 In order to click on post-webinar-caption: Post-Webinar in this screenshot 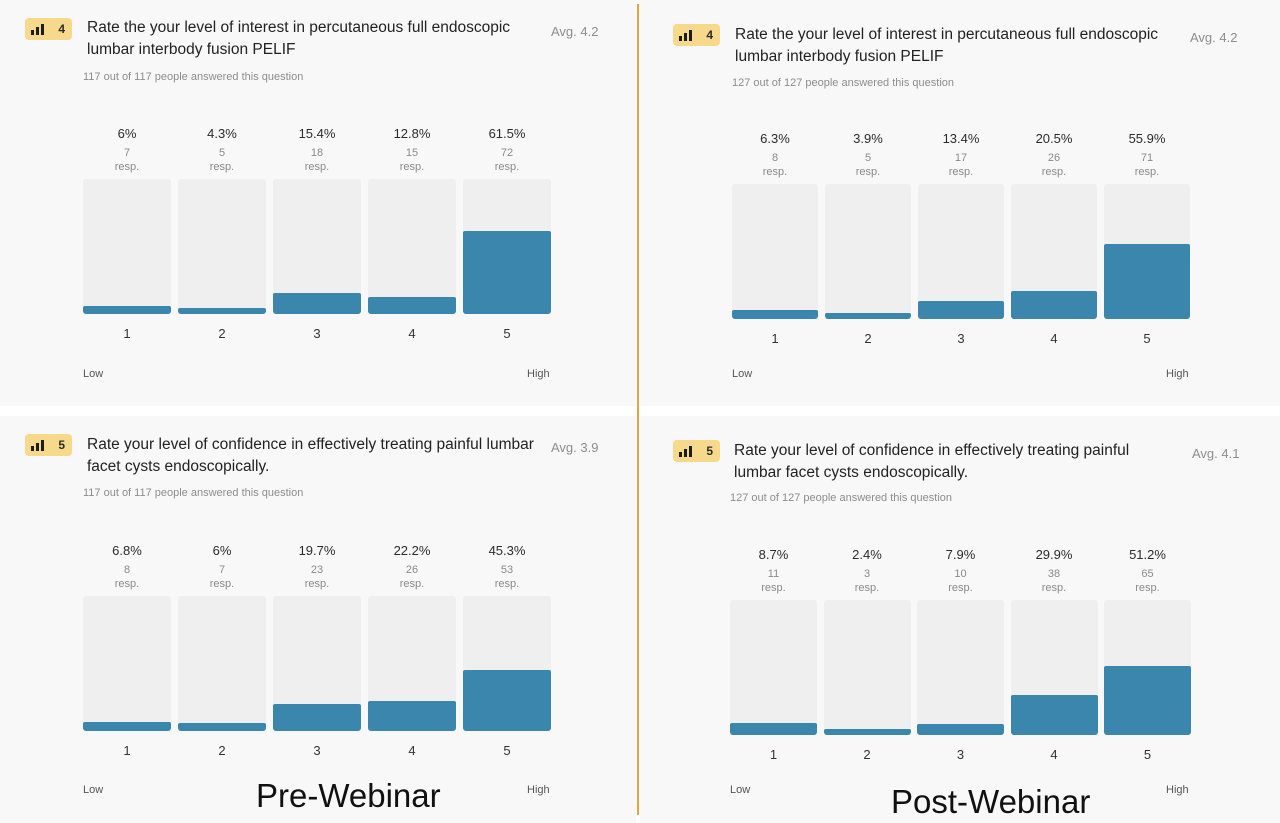, I will do `click(991, 801)`.